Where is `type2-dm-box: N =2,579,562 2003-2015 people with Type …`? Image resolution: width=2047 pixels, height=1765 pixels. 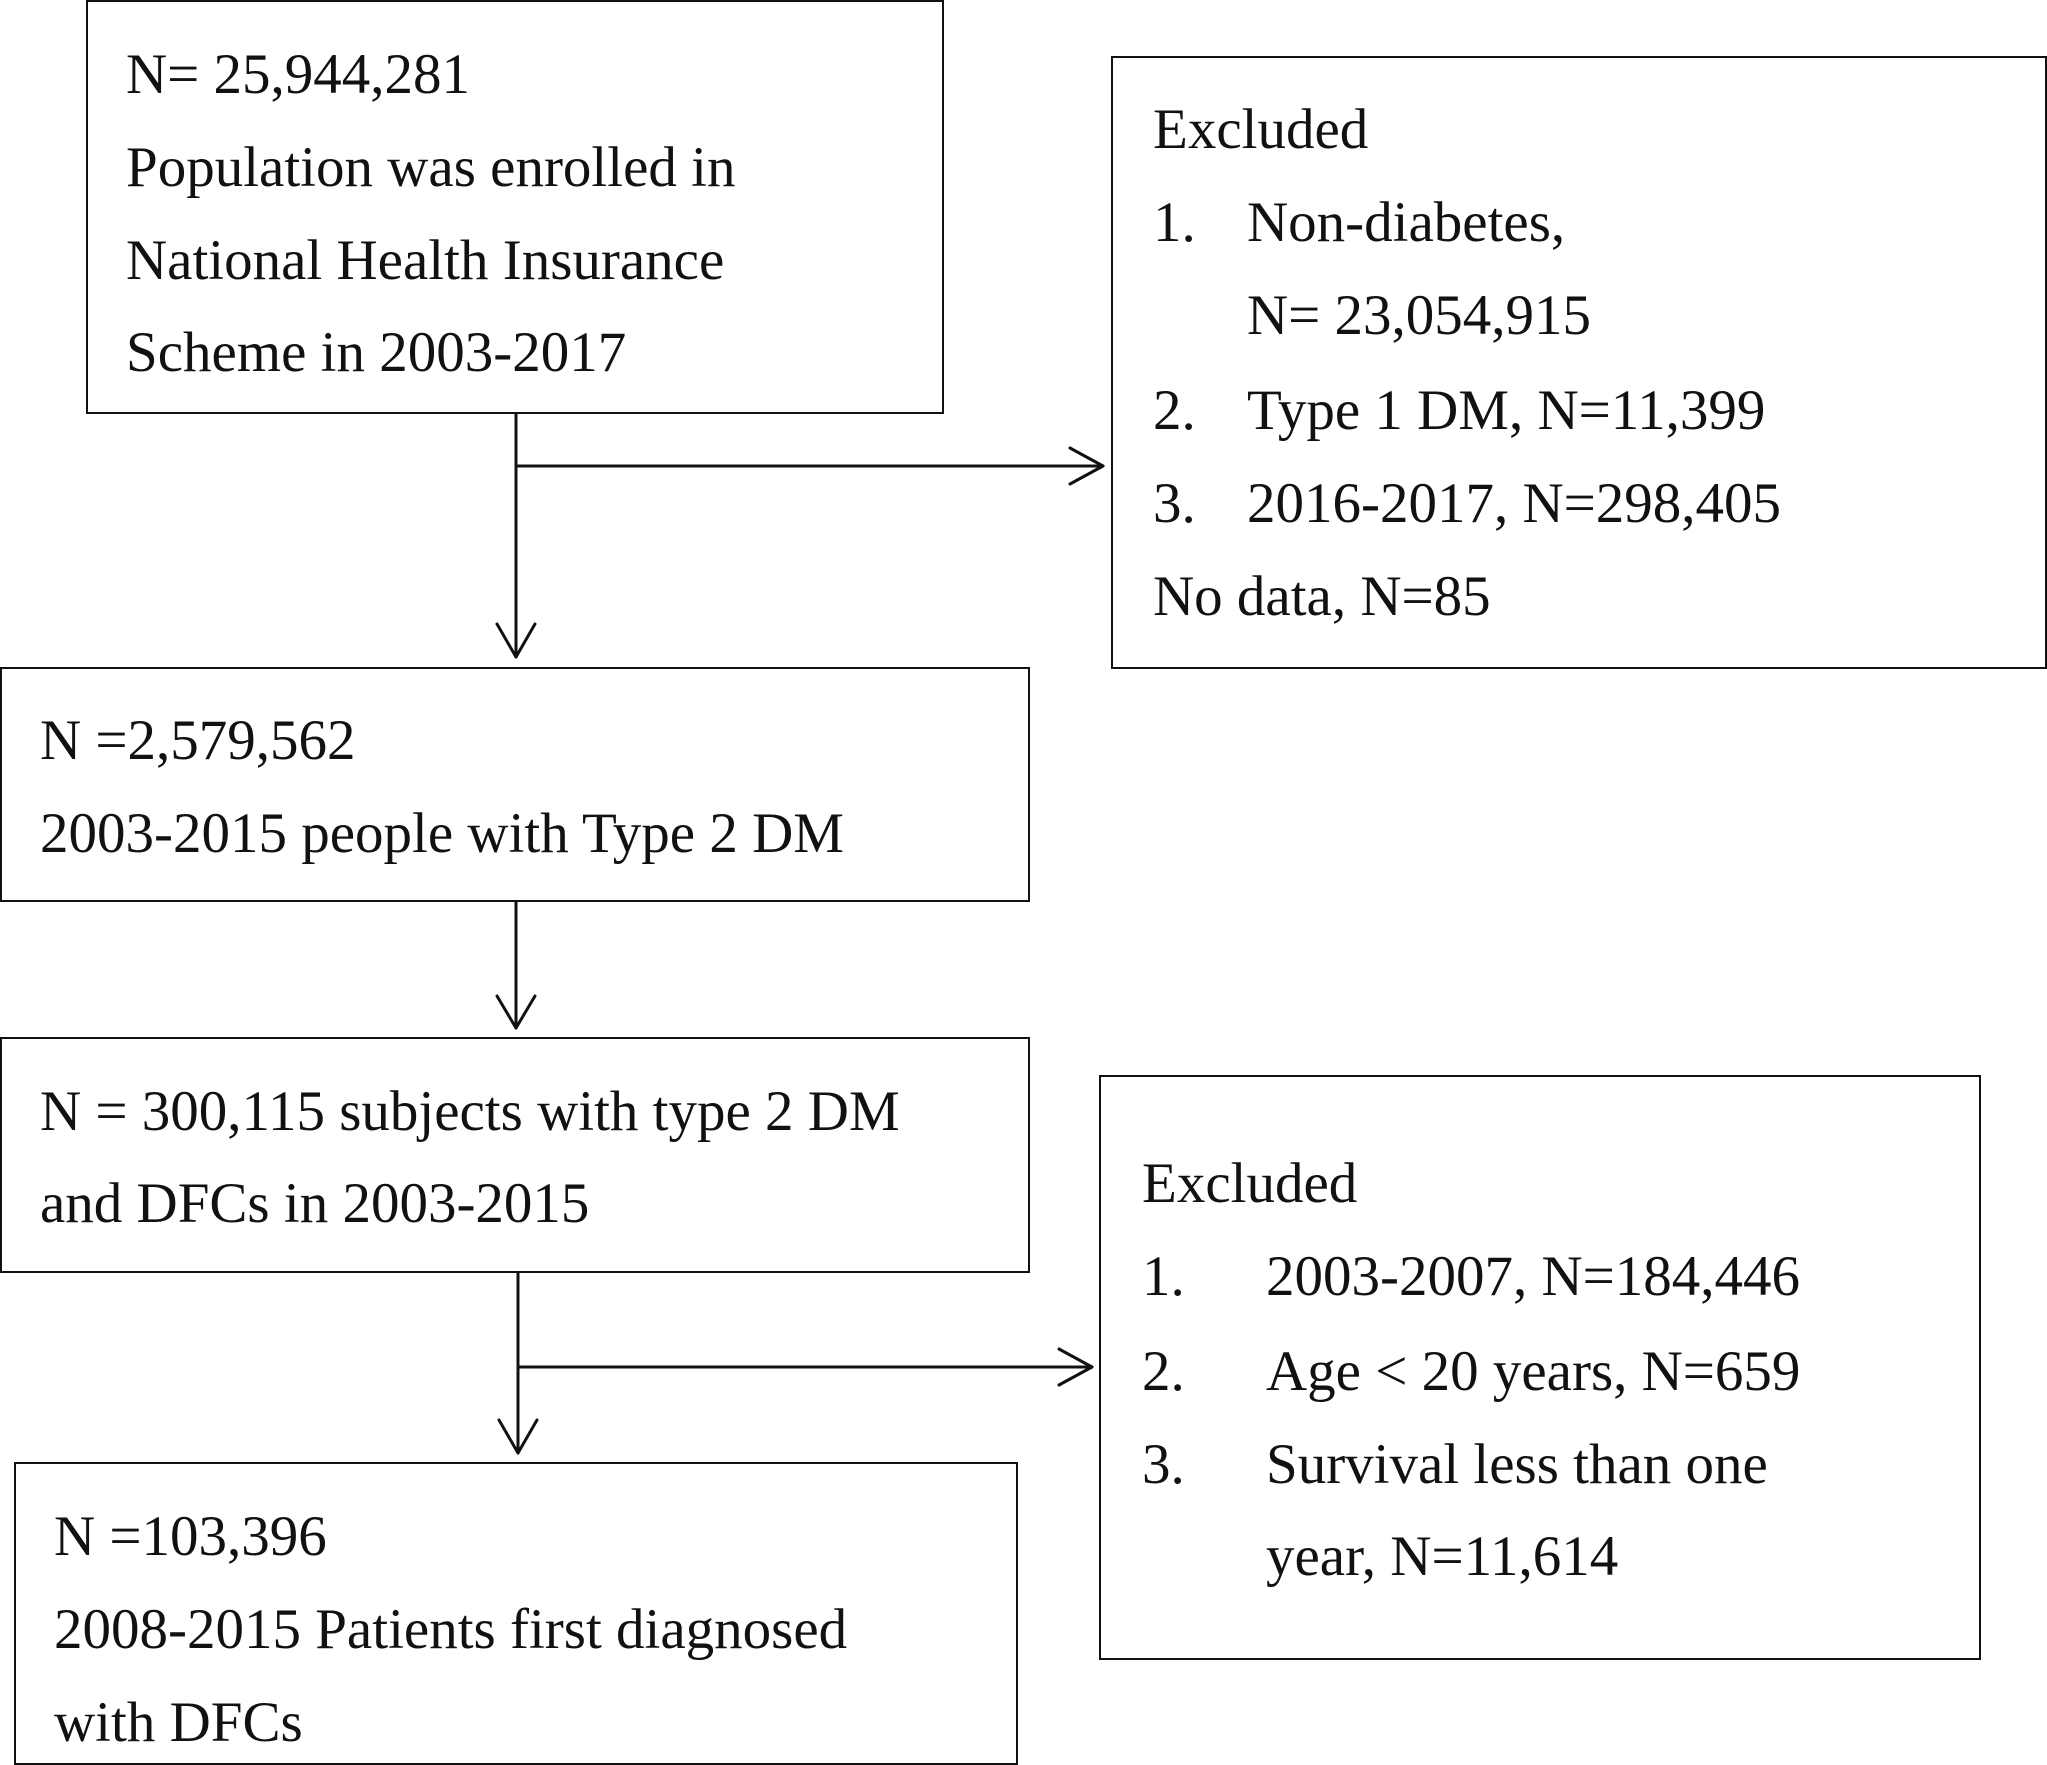
type2-dm-box: N =2,579,562 2003-2015 people with Type … is located at coordinates (515, 784).